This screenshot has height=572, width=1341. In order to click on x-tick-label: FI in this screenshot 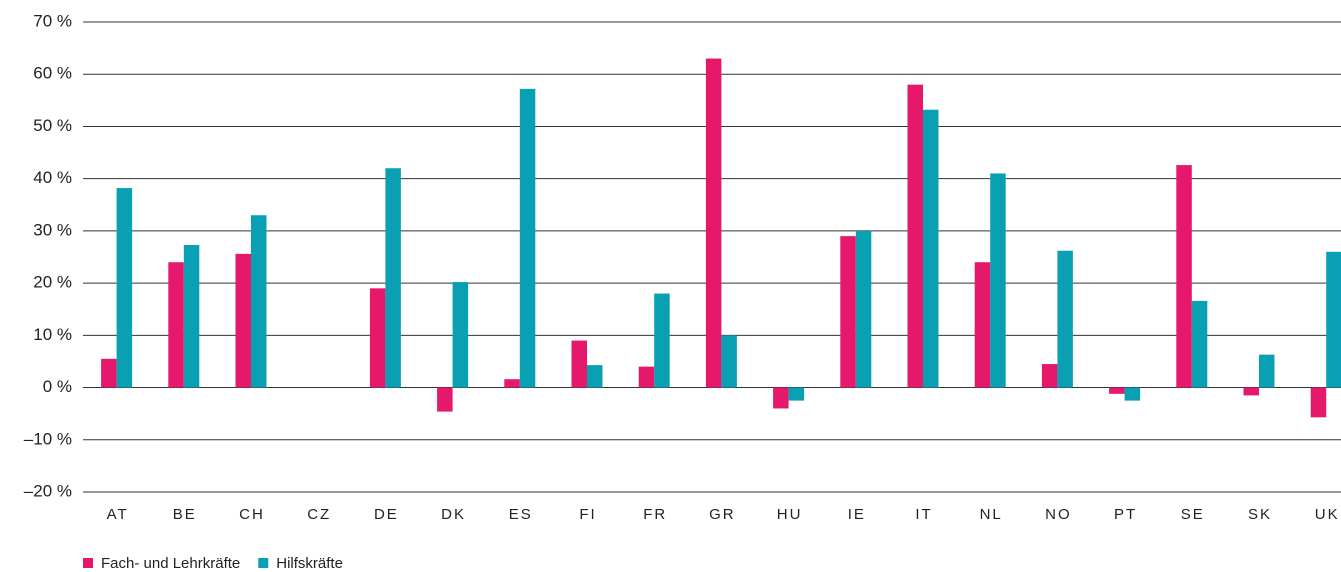, I will do `click(587, 514)`.